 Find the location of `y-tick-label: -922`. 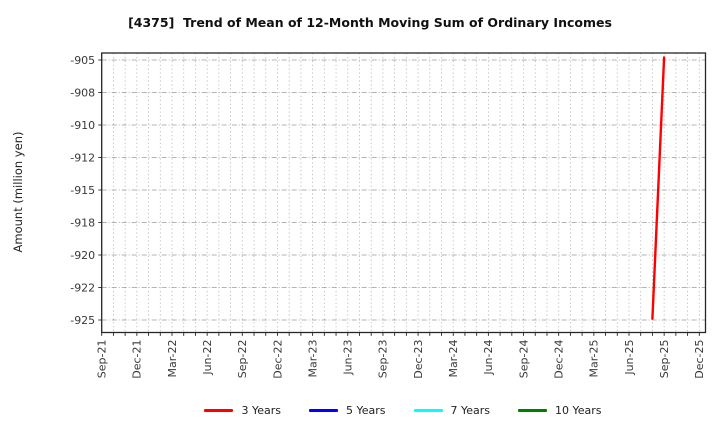

y-tick-label: -922 is located at coordinates (82, 288).